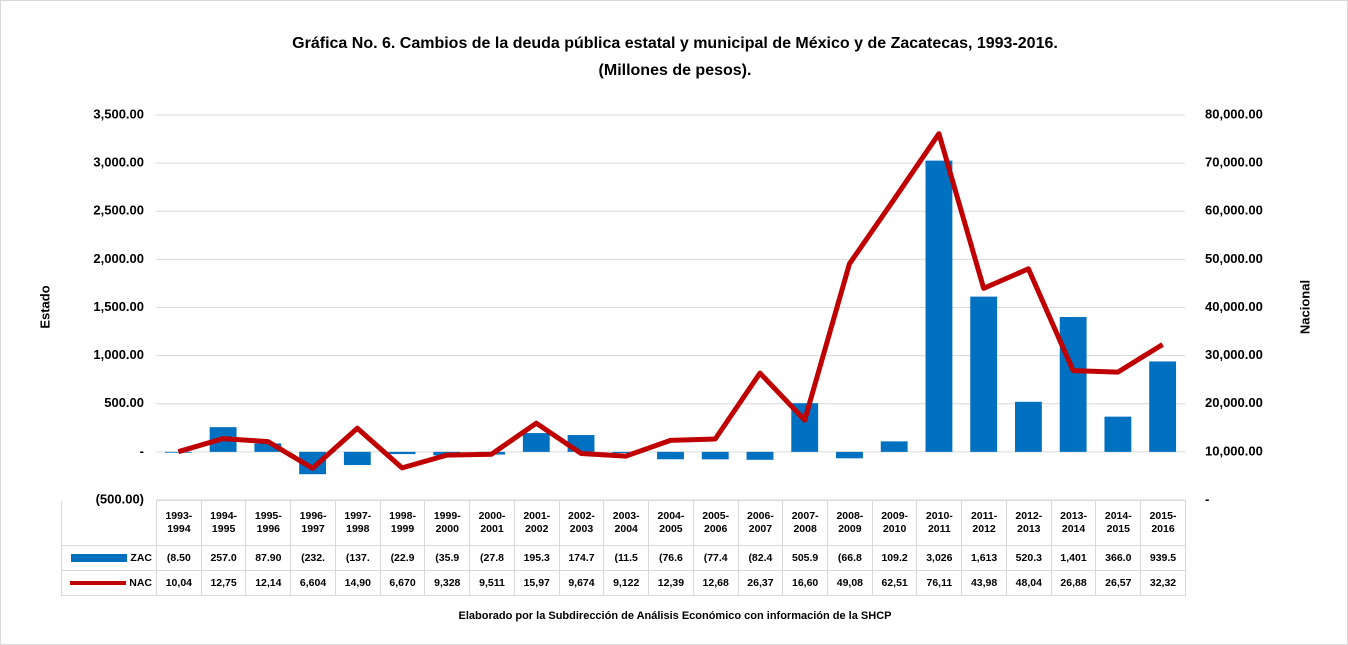  I want to click on data-label: (8.50, so click(179, 558).